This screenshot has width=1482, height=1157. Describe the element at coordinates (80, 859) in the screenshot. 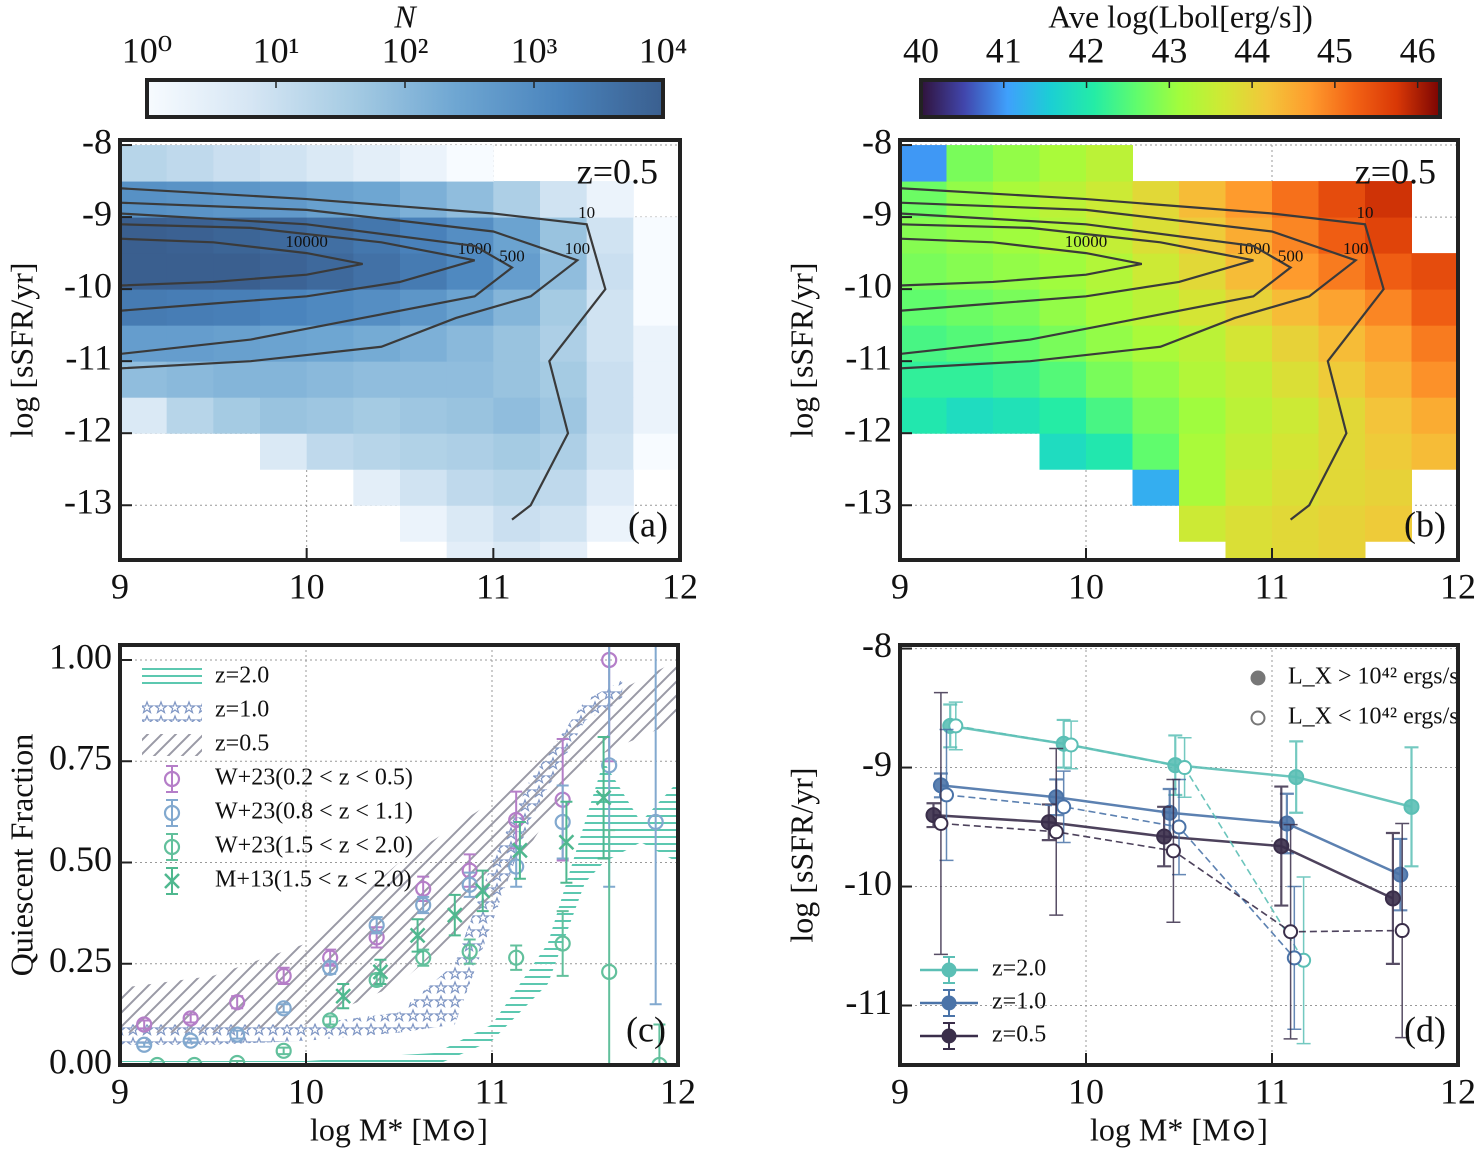

I see `y-tick-label: 0.50` at that location.